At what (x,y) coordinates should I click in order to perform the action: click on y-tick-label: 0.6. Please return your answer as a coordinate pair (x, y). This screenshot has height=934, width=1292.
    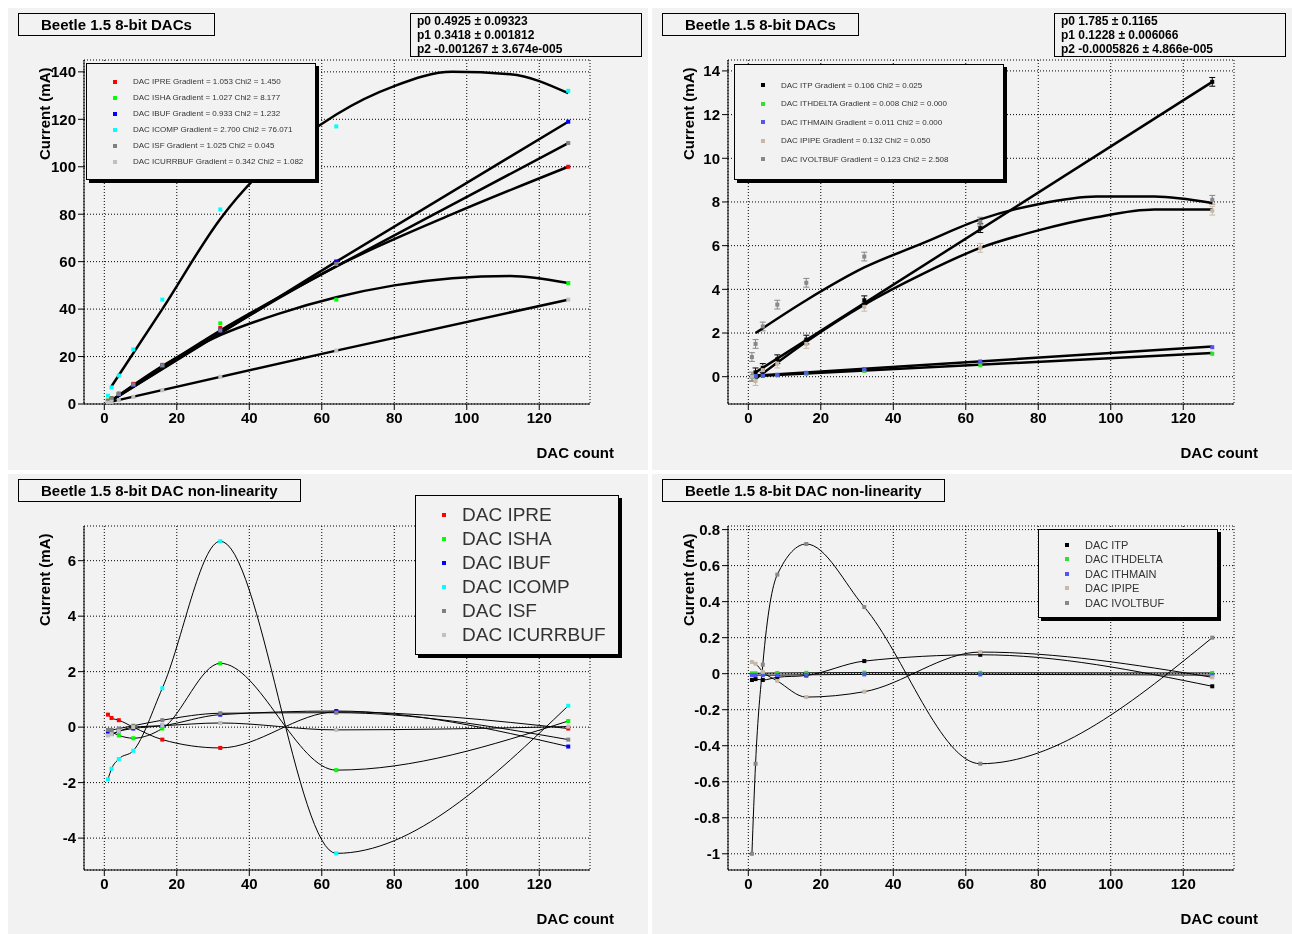
    Looking at the image, I should click on (709, 565).